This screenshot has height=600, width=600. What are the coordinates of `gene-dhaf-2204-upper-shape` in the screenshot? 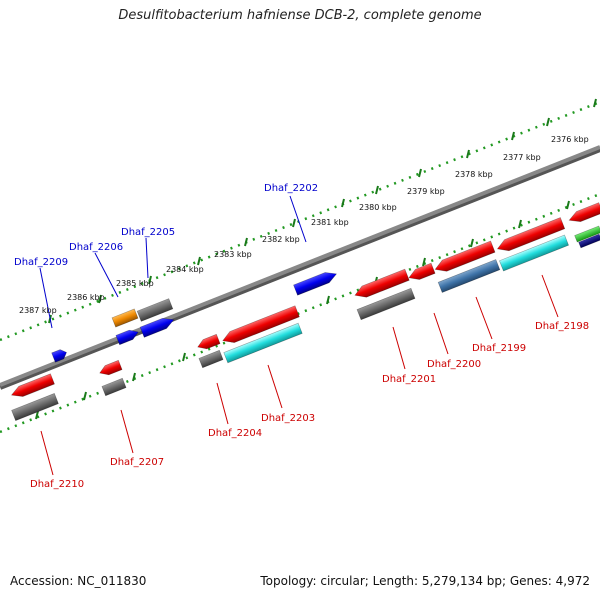 It's located at (209, 341).